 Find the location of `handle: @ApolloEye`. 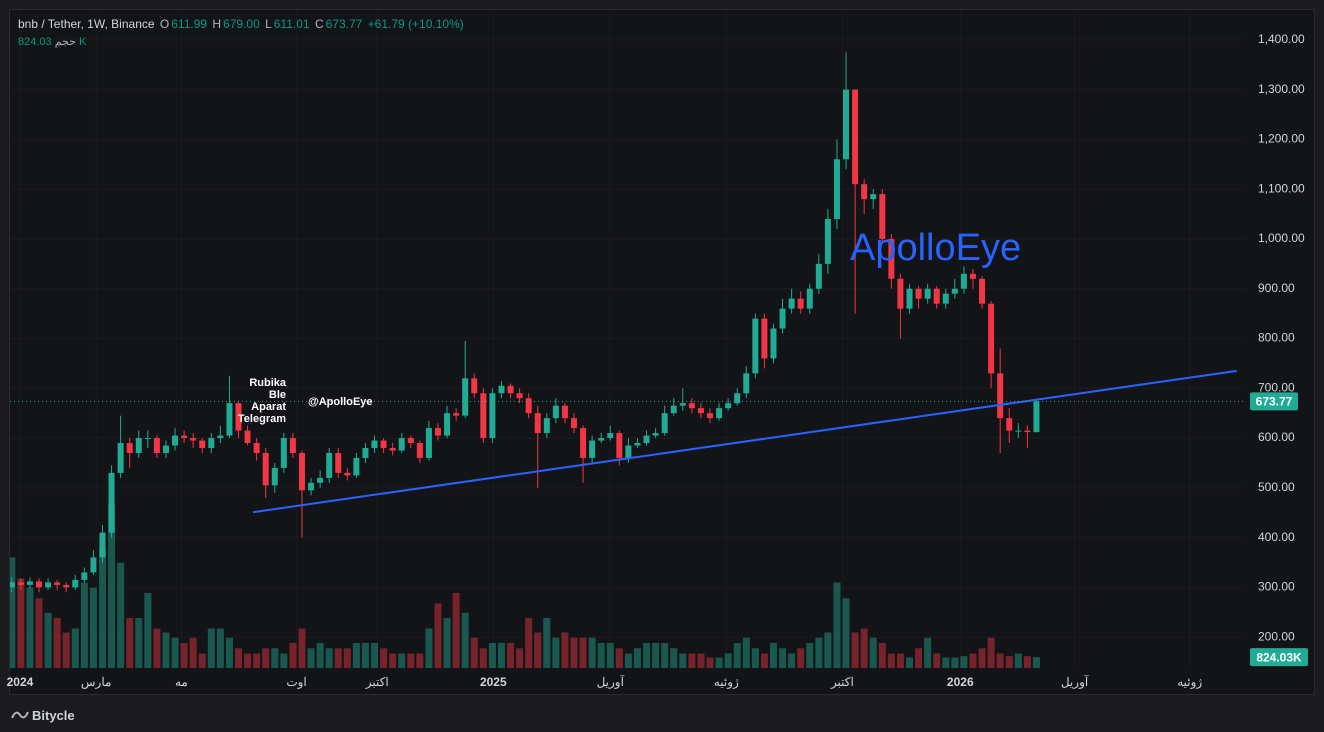

handle: @ApolloEye is located at coordinates (340, 402).